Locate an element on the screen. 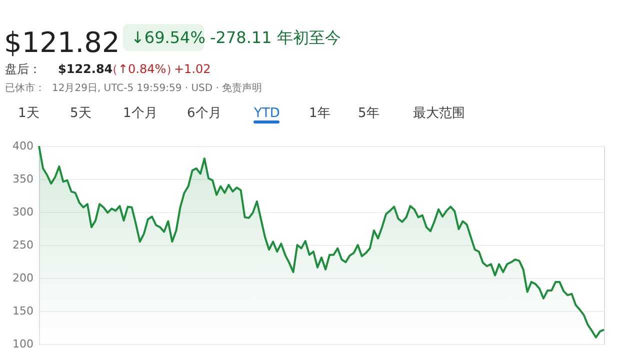 Image resolution: width=640 pixels, height=355 pixels. text: 最大范围 is located at coordinates (439, 113).